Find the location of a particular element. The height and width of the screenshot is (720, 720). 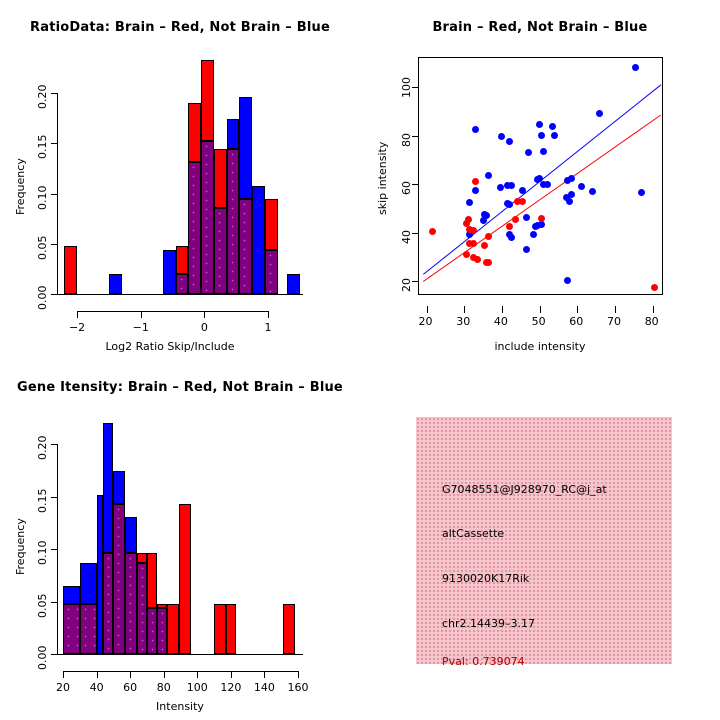

scatter-plot-area is located at coordinates (537, 185).